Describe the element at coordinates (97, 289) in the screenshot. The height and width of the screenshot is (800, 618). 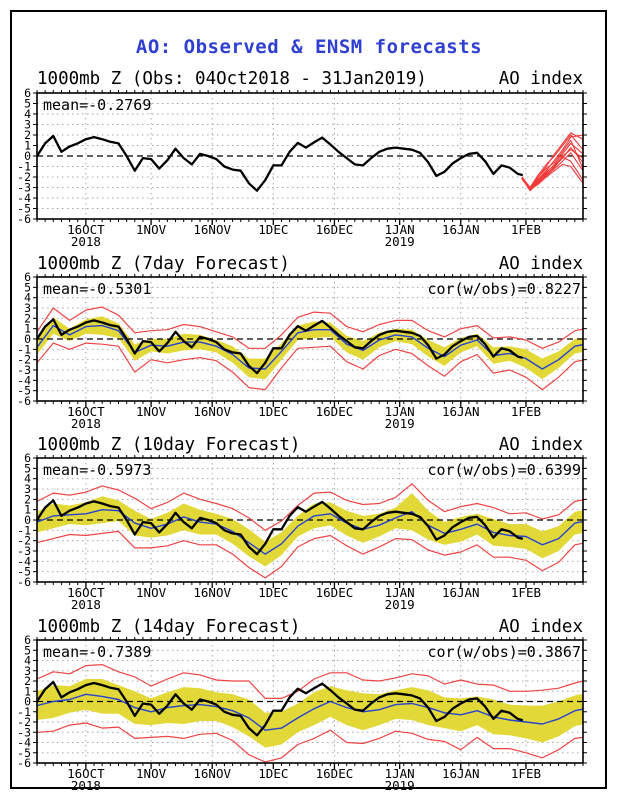
I see `panel-2-mean-label: mean=-0.5301` at that location.